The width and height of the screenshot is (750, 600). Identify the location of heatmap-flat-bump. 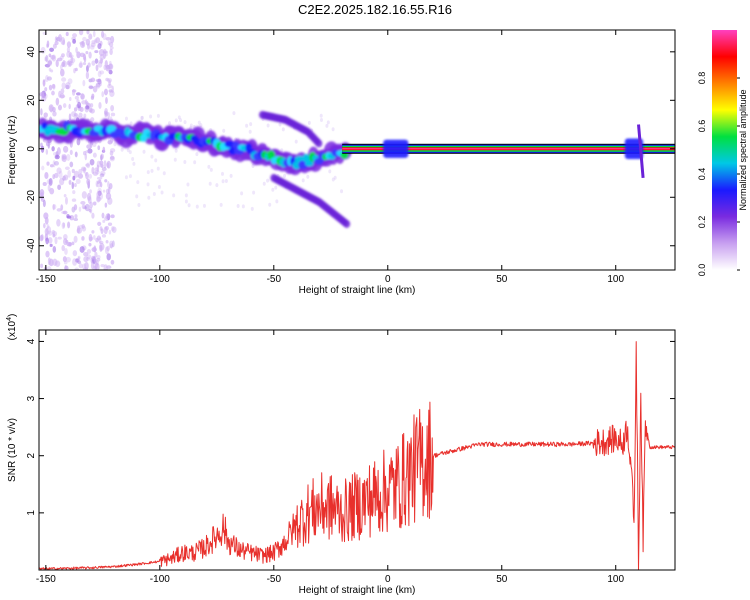
(634, 149).